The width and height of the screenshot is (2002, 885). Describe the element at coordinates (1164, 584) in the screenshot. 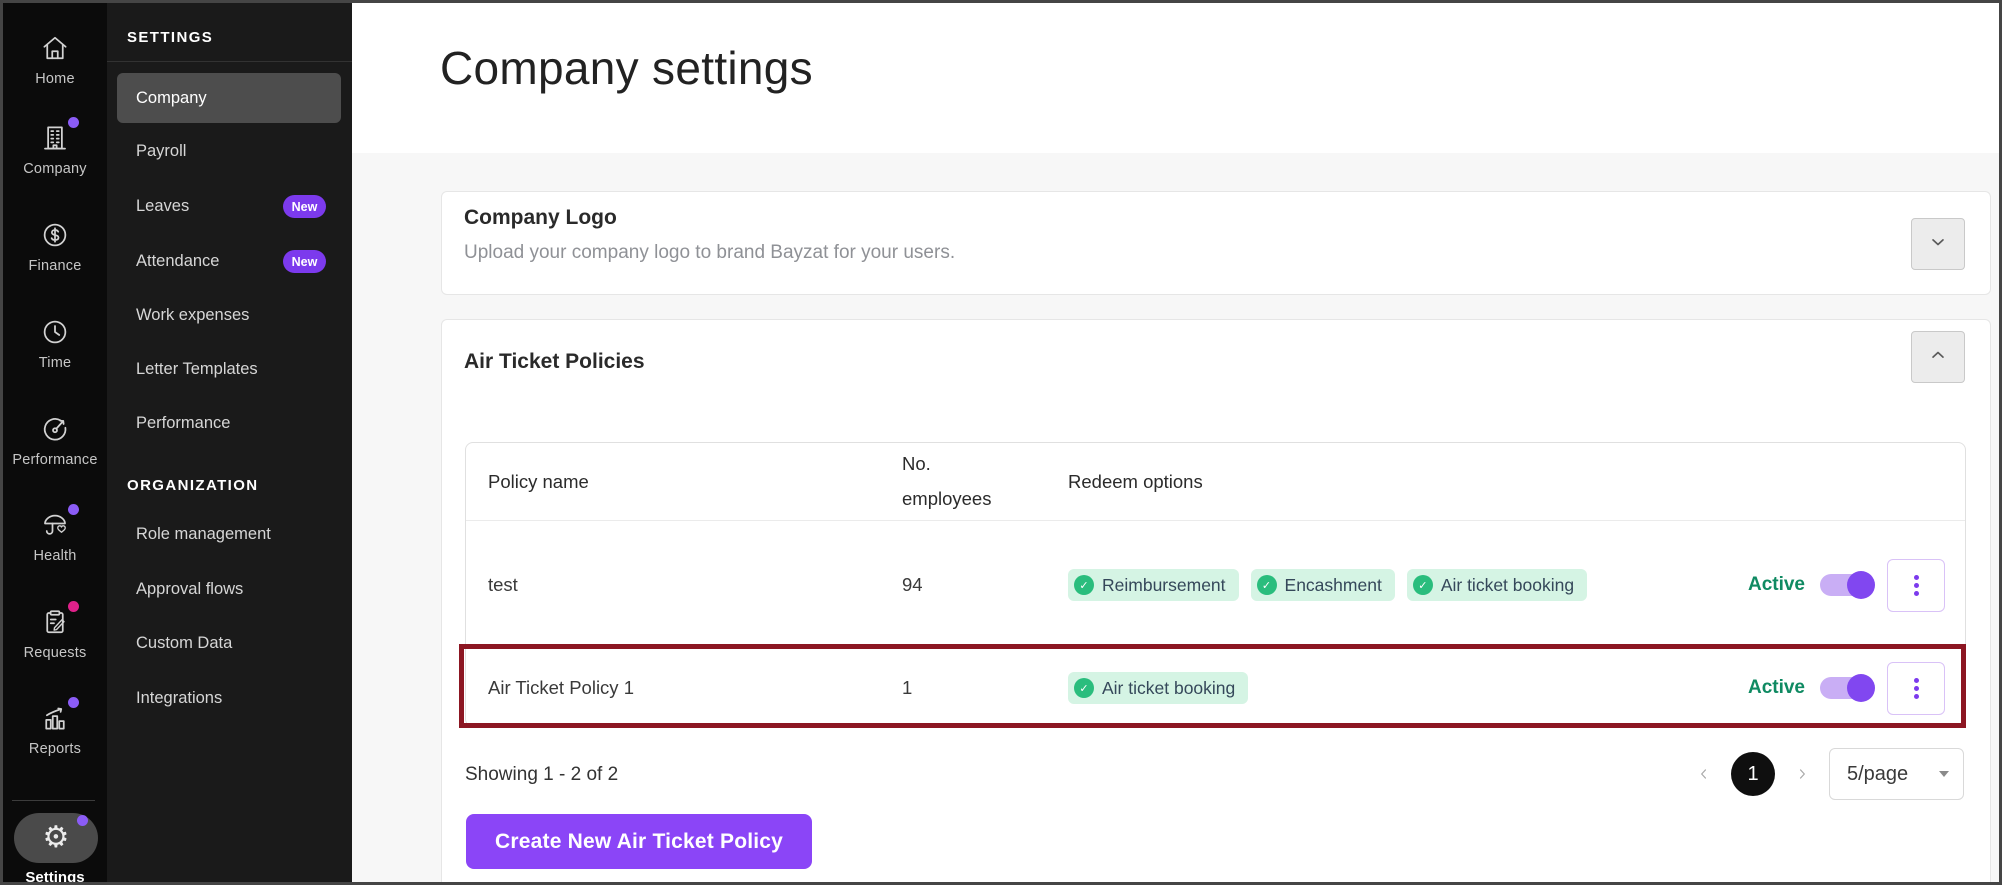

I see `badge-label: Reimbursement` at that location.